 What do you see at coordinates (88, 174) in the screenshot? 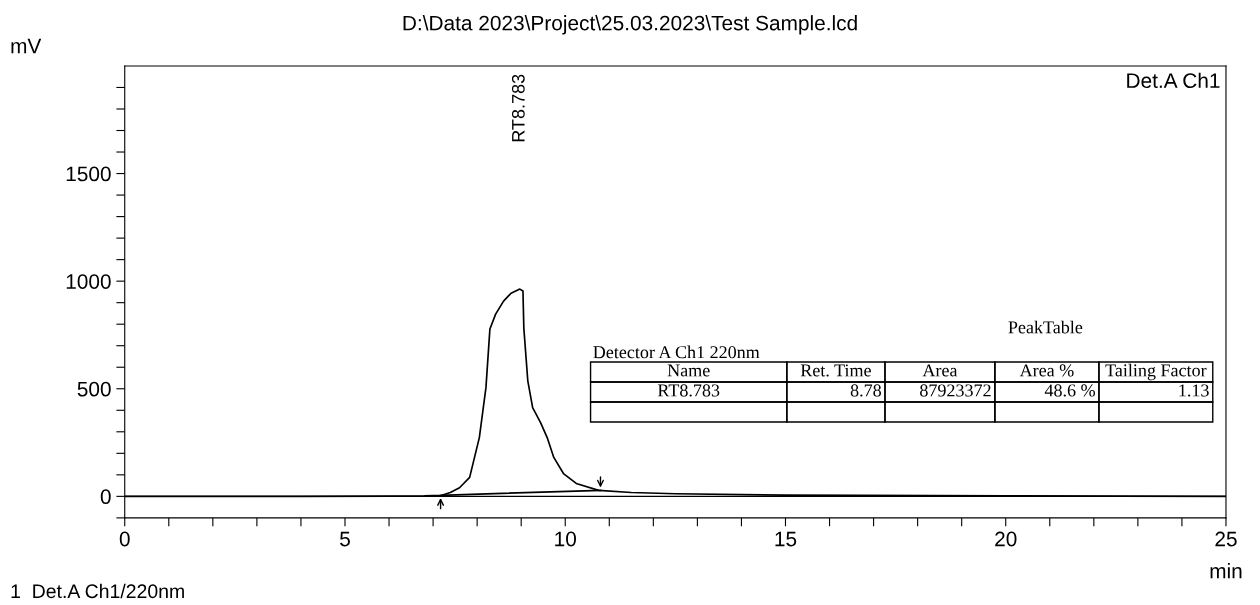
I see `y-tick-label: 1500` at bounding box center [88, 174].